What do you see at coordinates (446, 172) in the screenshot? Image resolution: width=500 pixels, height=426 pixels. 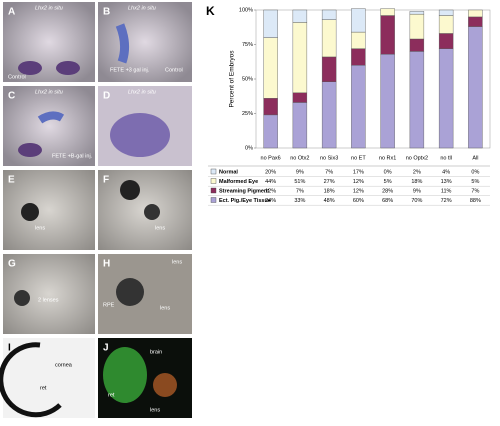 I see `table-value: 4%` at bounding box center [446, 172].